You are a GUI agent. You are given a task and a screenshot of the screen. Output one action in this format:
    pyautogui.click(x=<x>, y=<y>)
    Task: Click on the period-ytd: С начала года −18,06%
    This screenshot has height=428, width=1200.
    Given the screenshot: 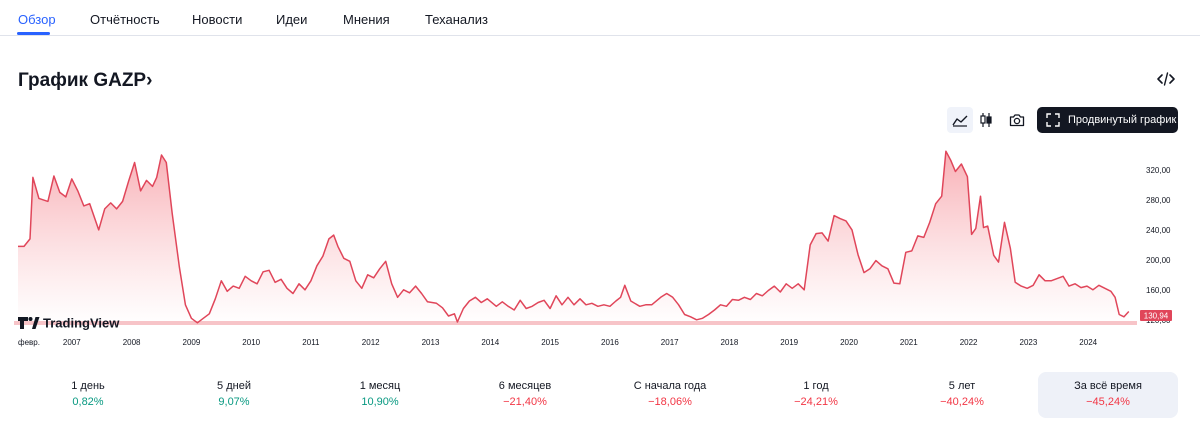 What is the action you would take?
    pyautogui.click(x=670, y=395)
    